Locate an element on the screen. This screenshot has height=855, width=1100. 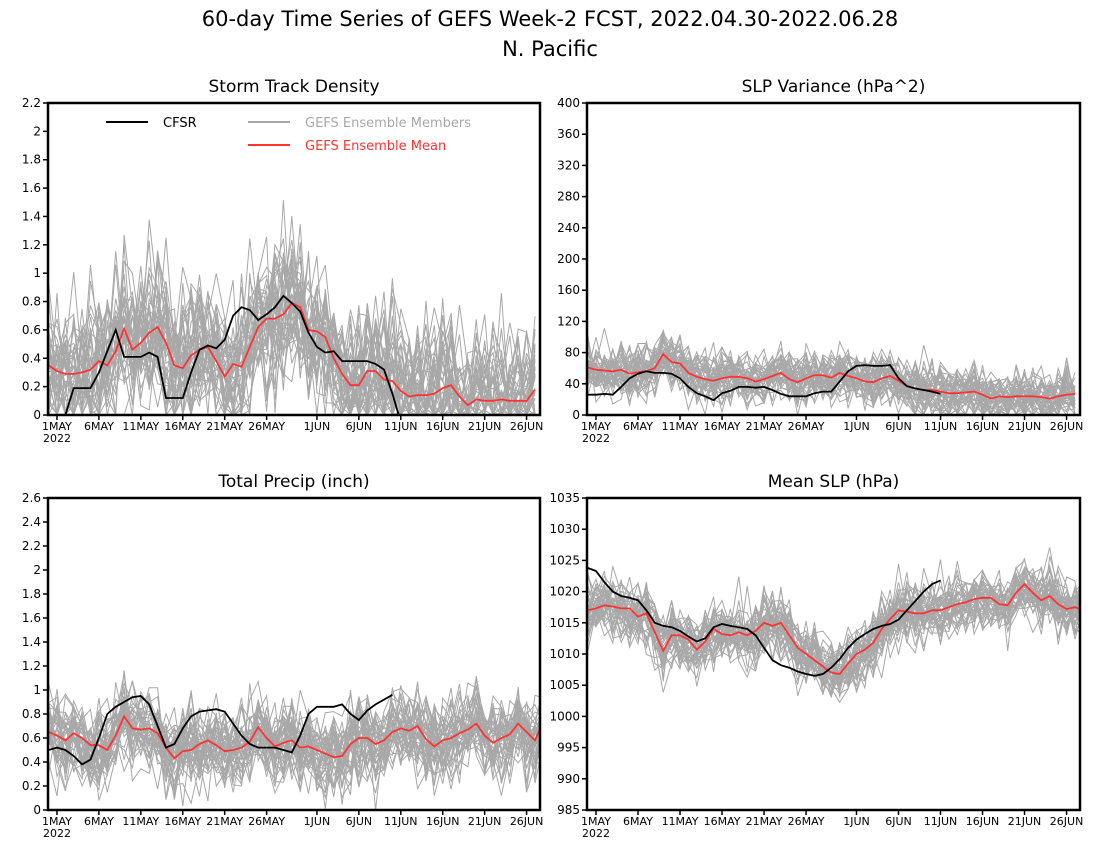
panel-title: Storm Track Density is located at coordinates (293, 87).